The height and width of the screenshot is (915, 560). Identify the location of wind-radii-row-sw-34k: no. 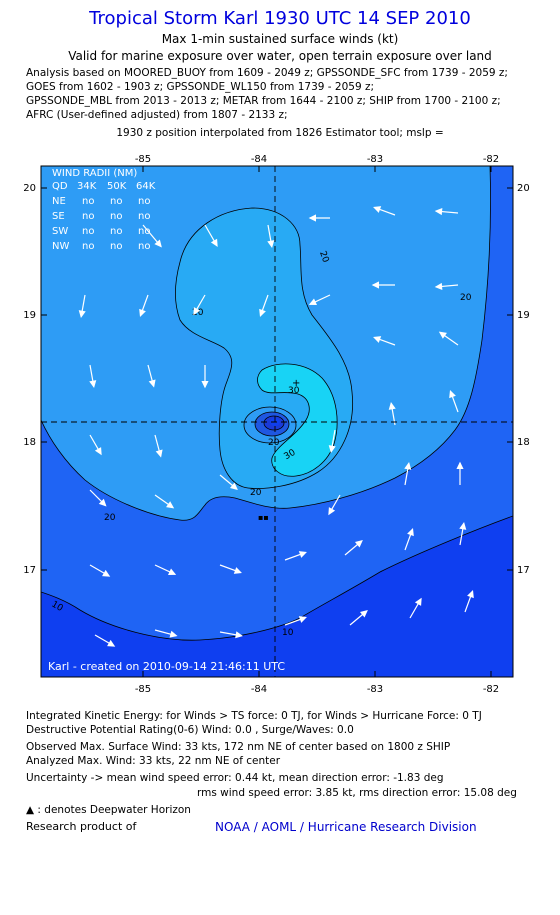
(88, 231).